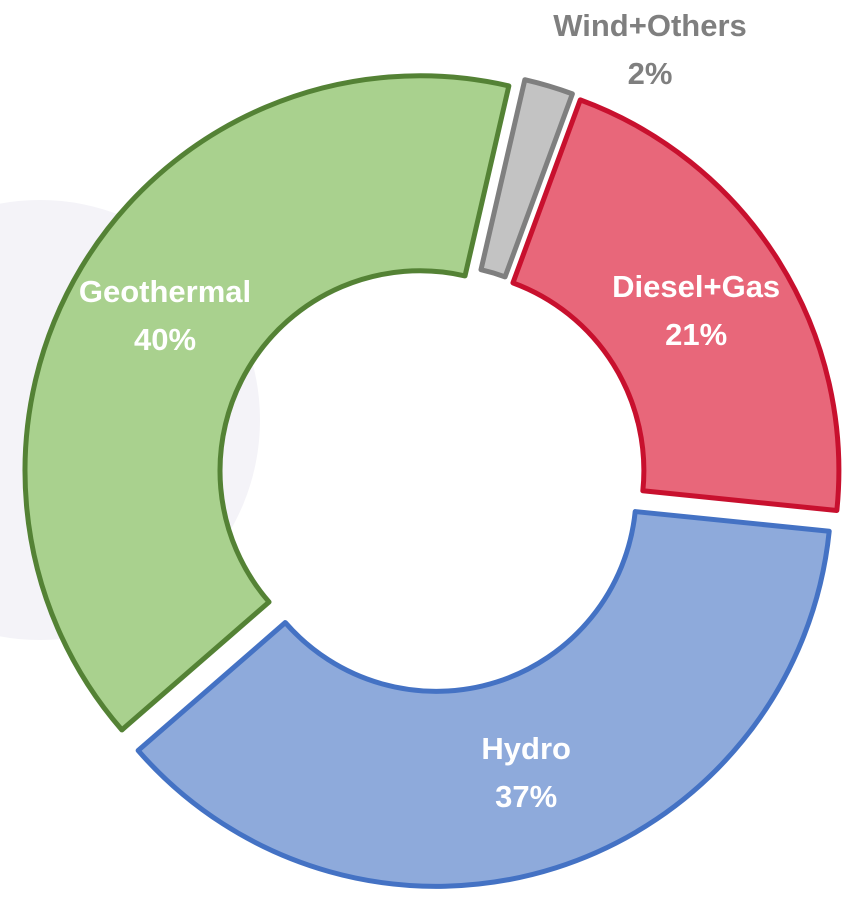 Image resolution: width=852 pixels, height=897 pixels. What do you see at coordinates (526, 796) in the screenshot?
I see `slice-value-label: 37%` at bounding box center [526, 796].